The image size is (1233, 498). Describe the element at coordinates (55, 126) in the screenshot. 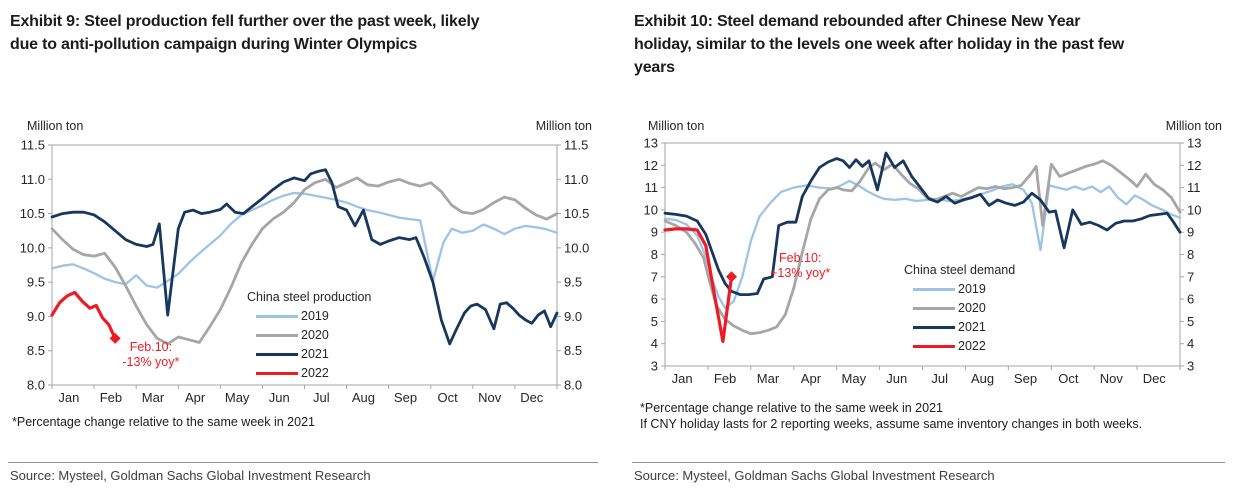

I see `y-axis-unit-label-left: Million ton` at that location.